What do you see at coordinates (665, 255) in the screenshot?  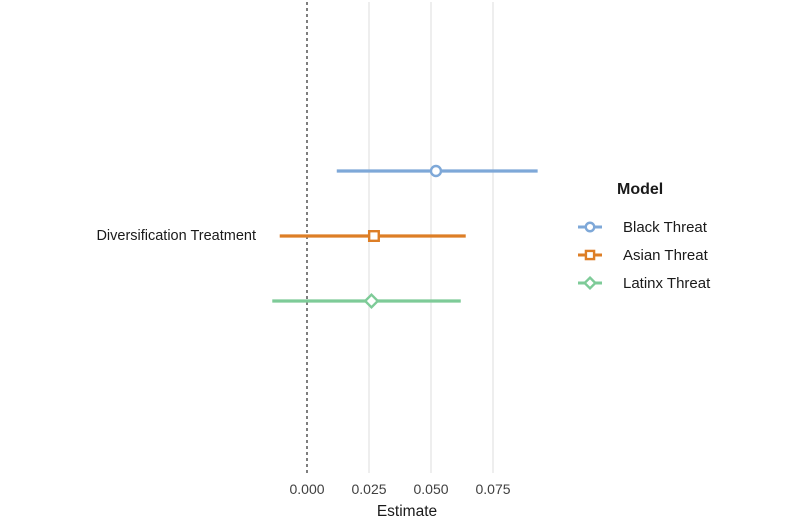 I see `legend-label: Asian Threat` at bounding box center [665, 255].